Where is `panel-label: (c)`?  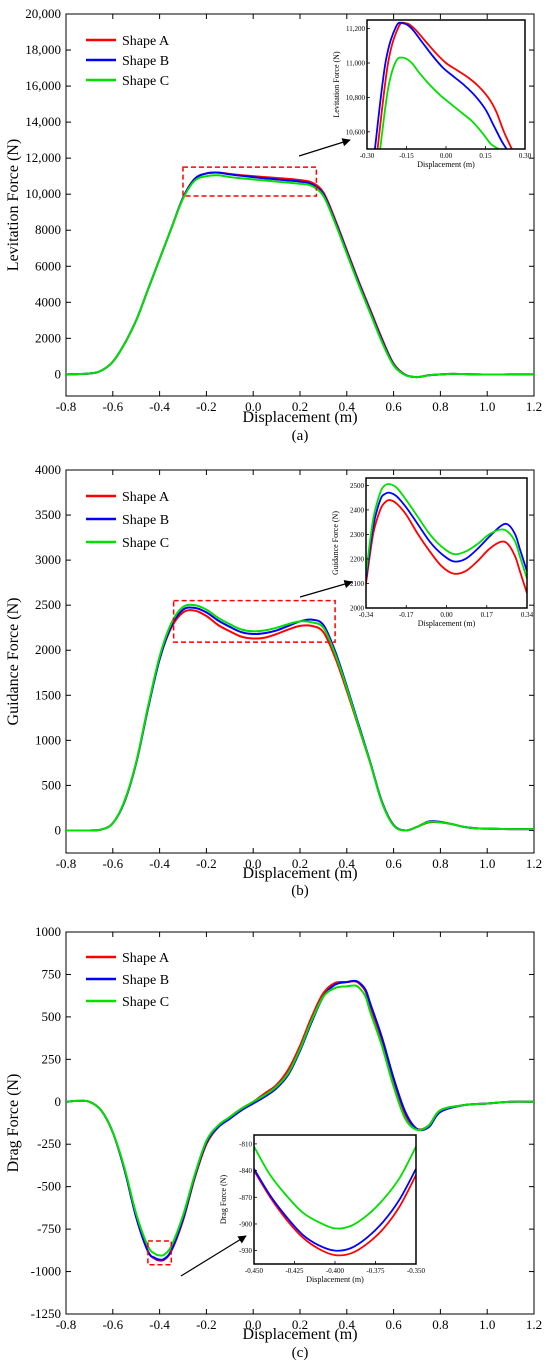
panel-label: (c) is located at coordinates (300, 1353).